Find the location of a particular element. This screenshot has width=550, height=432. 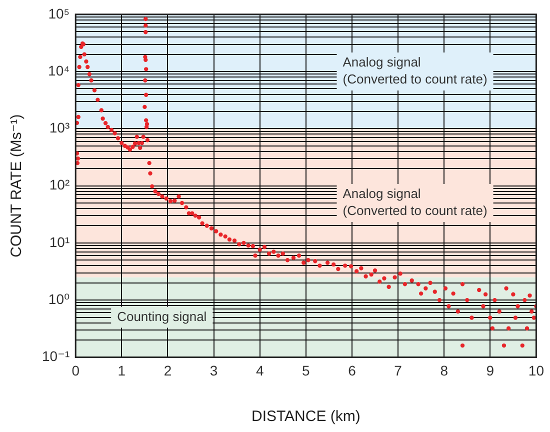

band-label: Counting signal is located at coordinates (162, 316).